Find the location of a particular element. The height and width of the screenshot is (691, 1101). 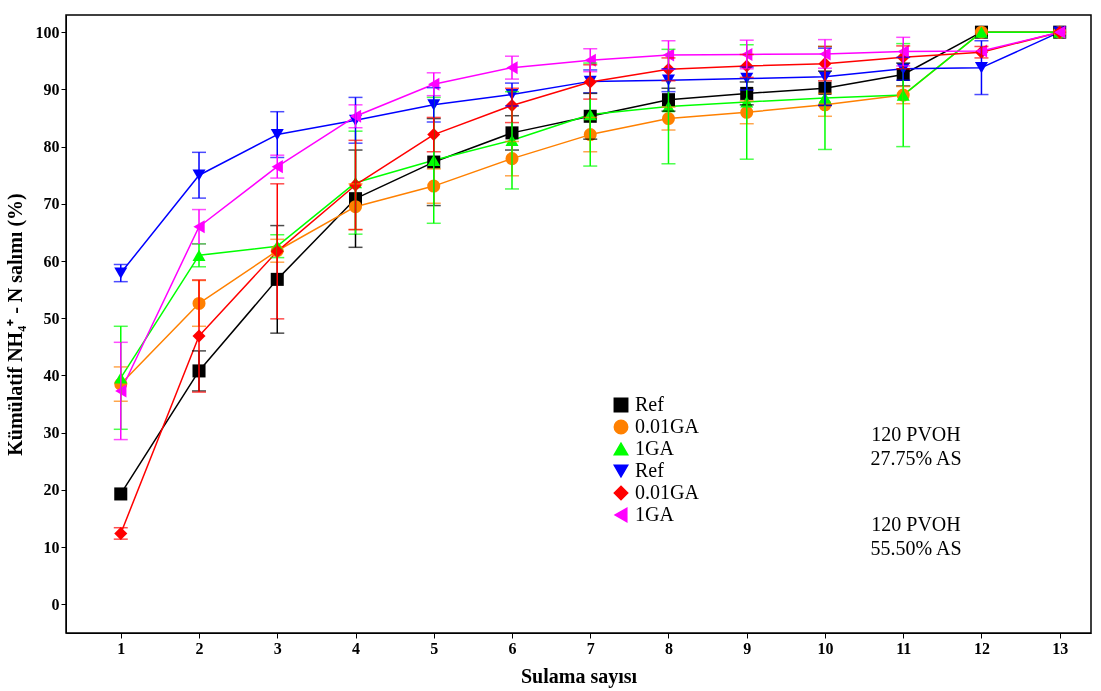

y-tick-label: 30 is located at coordinates (51, 433).